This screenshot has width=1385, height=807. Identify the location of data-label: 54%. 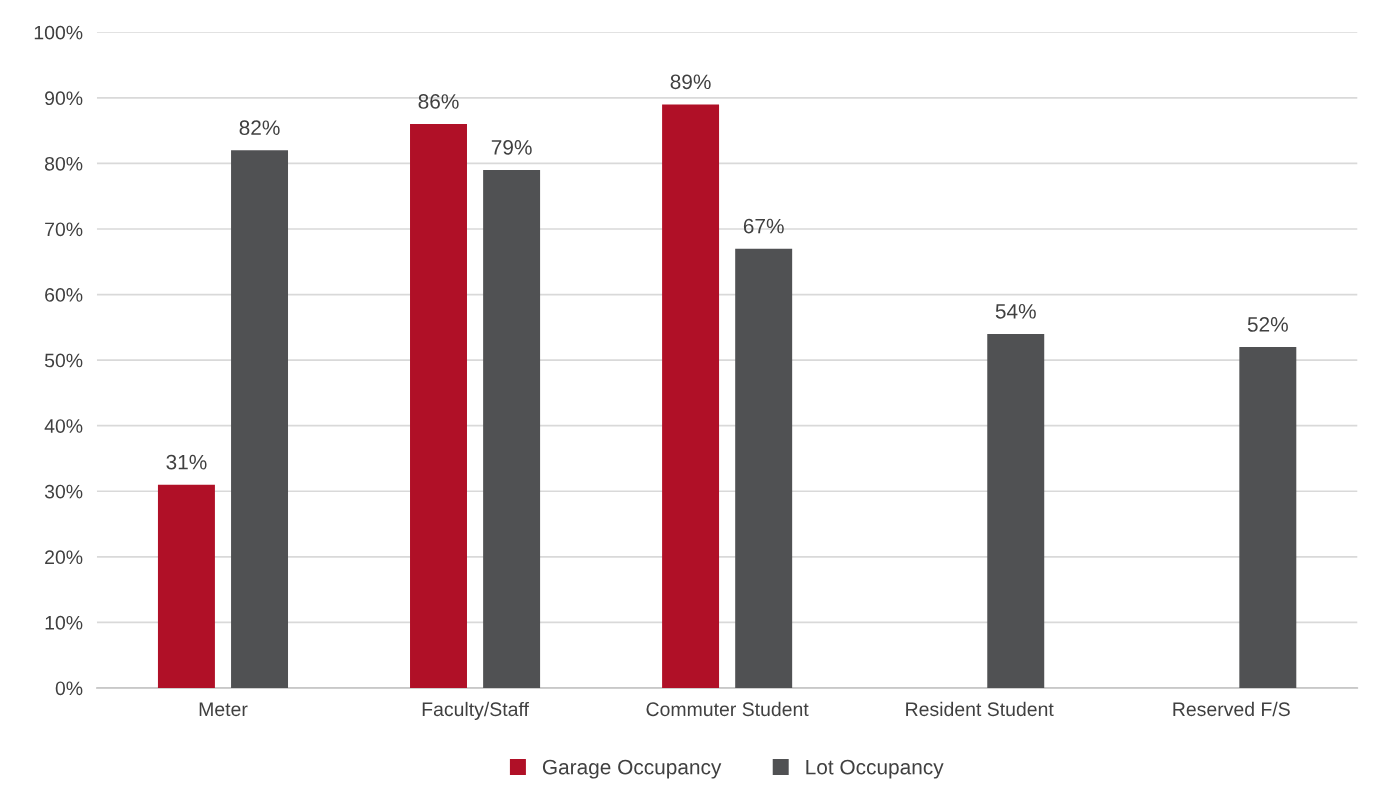
(1015, 311).